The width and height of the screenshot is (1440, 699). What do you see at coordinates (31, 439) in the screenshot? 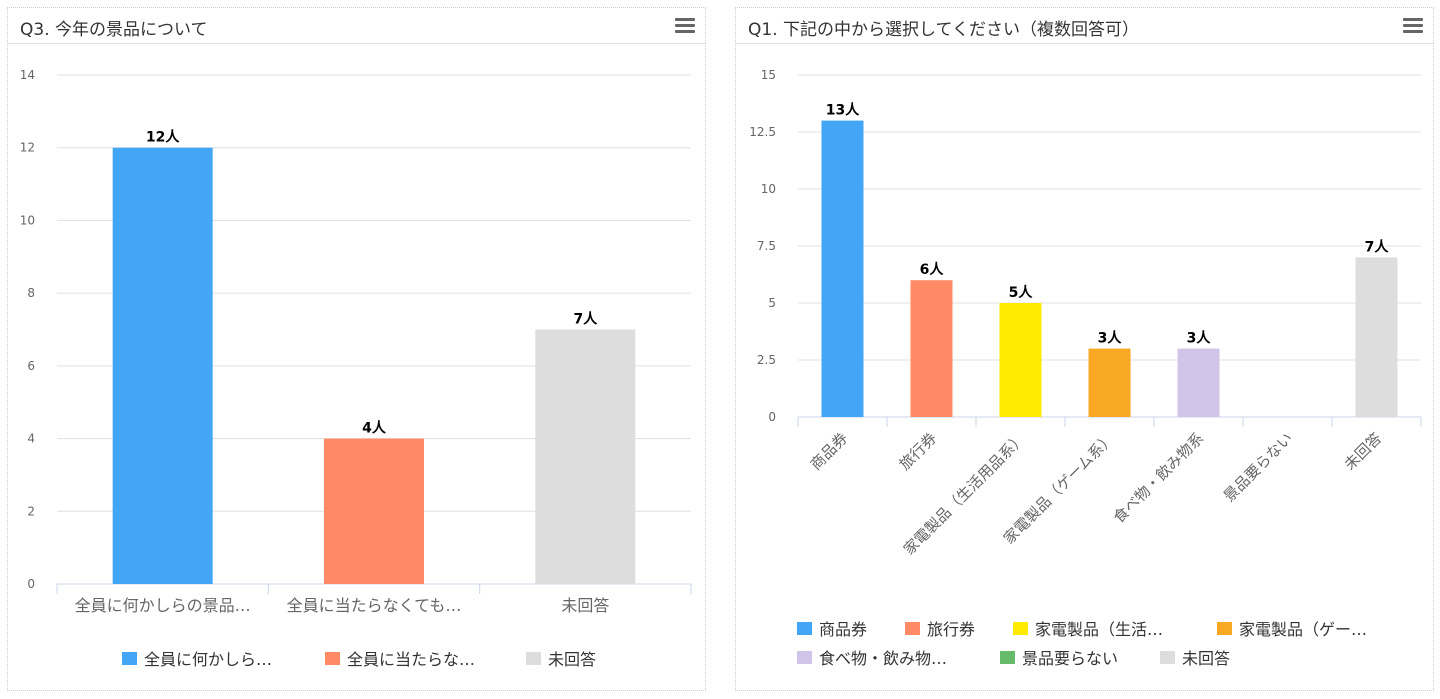
I see `y-tick-label: 4` at bounding box center [31, 439].